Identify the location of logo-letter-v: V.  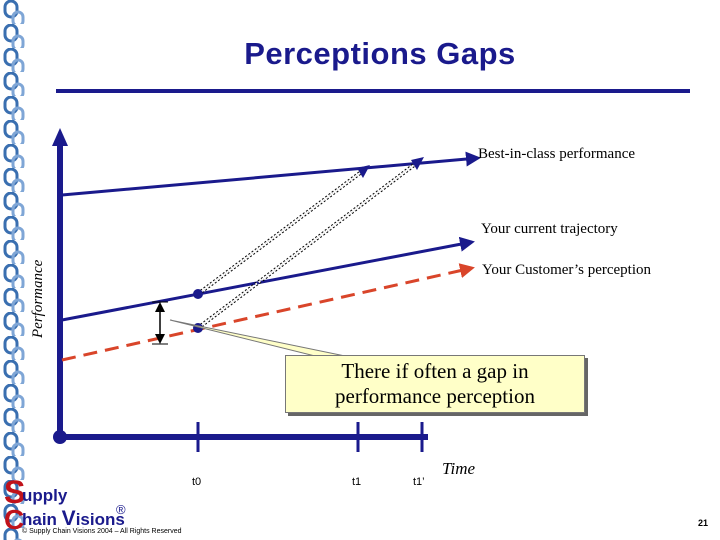
(68, 518).